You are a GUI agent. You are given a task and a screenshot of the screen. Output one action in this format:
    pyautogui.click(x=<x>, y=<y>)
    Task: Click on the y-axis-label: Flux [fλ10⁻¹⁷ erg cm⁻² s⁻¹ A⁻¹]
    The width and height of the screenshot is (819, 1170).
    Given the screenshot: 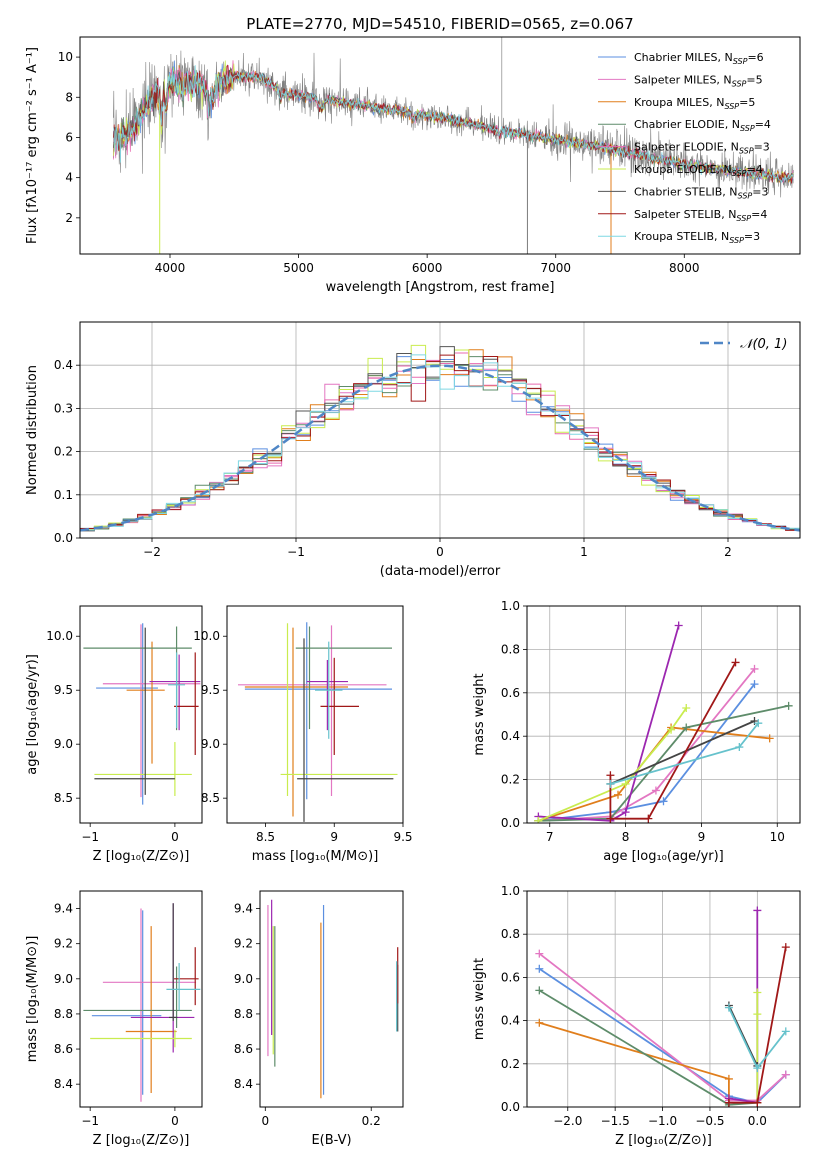 What is the action you would take?
    pyautogui.click(x=32, y=145)
    